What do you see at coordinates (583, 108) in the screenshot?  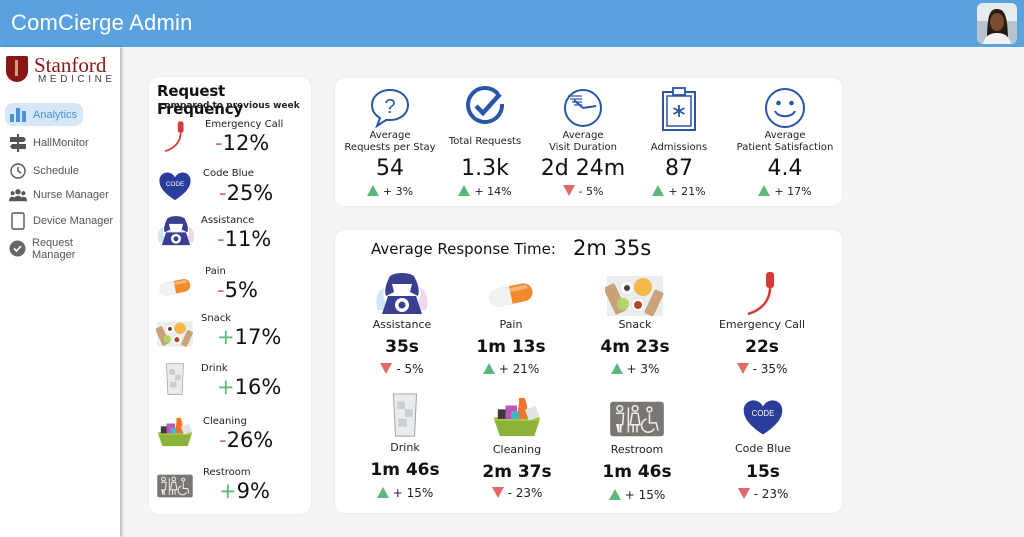 I see `clock-fast-icon` at bounding box center [583, 108].